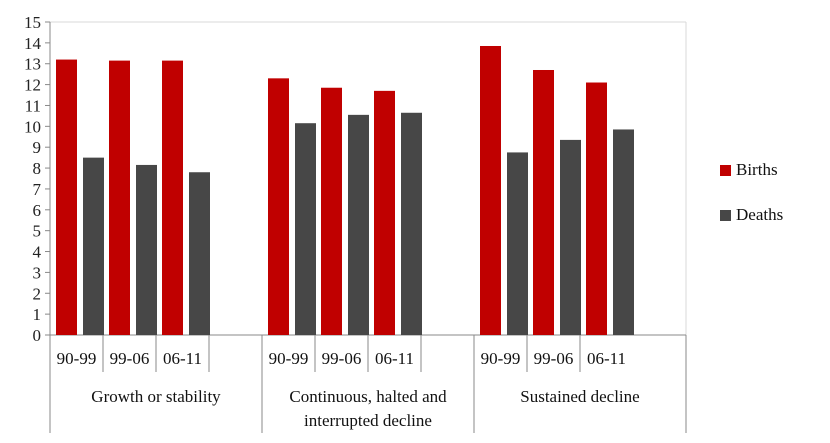 The image size is (830, 443). Describe the element at coordinates (37, 272) in the screenshot. I see `y-tick-label: 3` at that location.